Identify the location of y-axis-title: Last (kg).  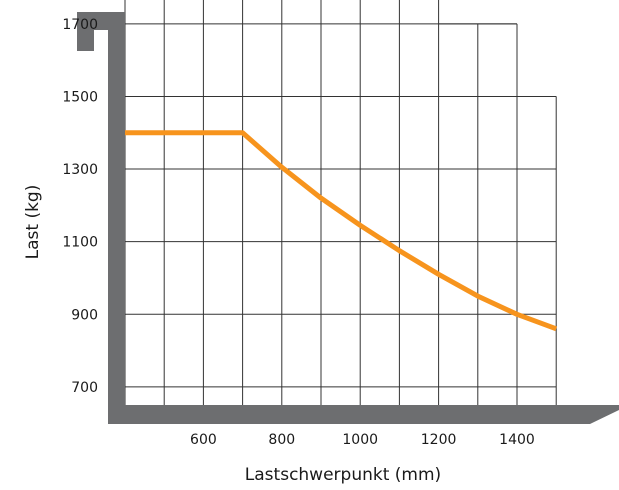
(33, 222).